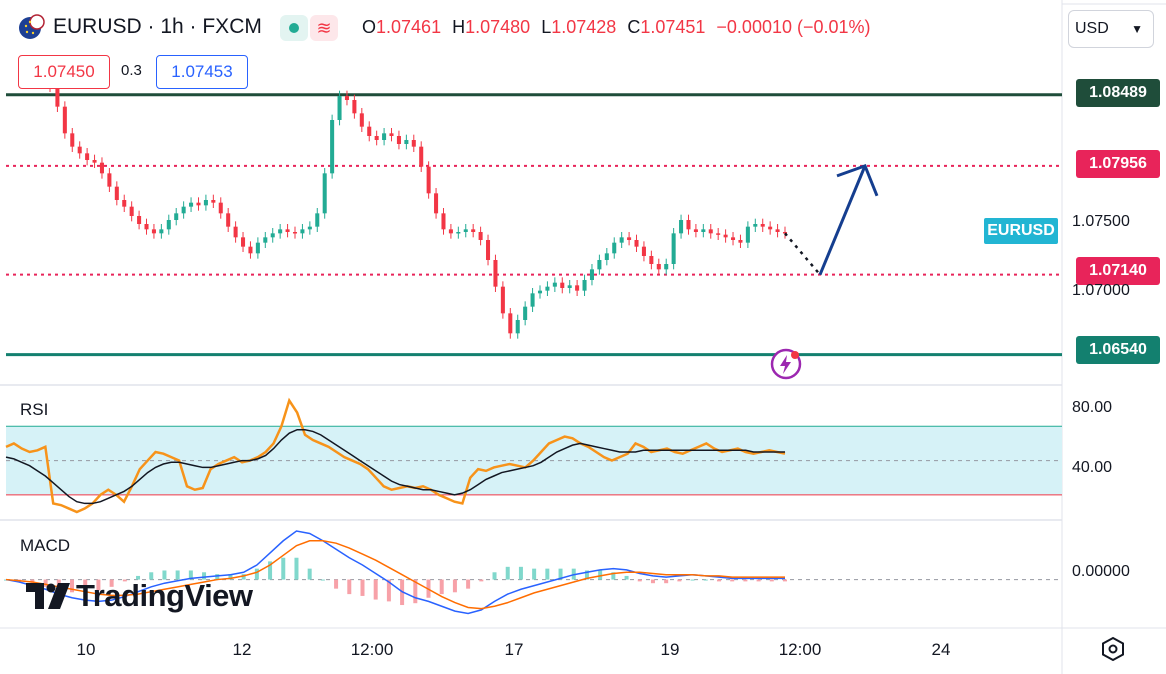  Describe the element at coordinates (395, 466) in the screenshot. I see `rsi-ma-line` at that location.